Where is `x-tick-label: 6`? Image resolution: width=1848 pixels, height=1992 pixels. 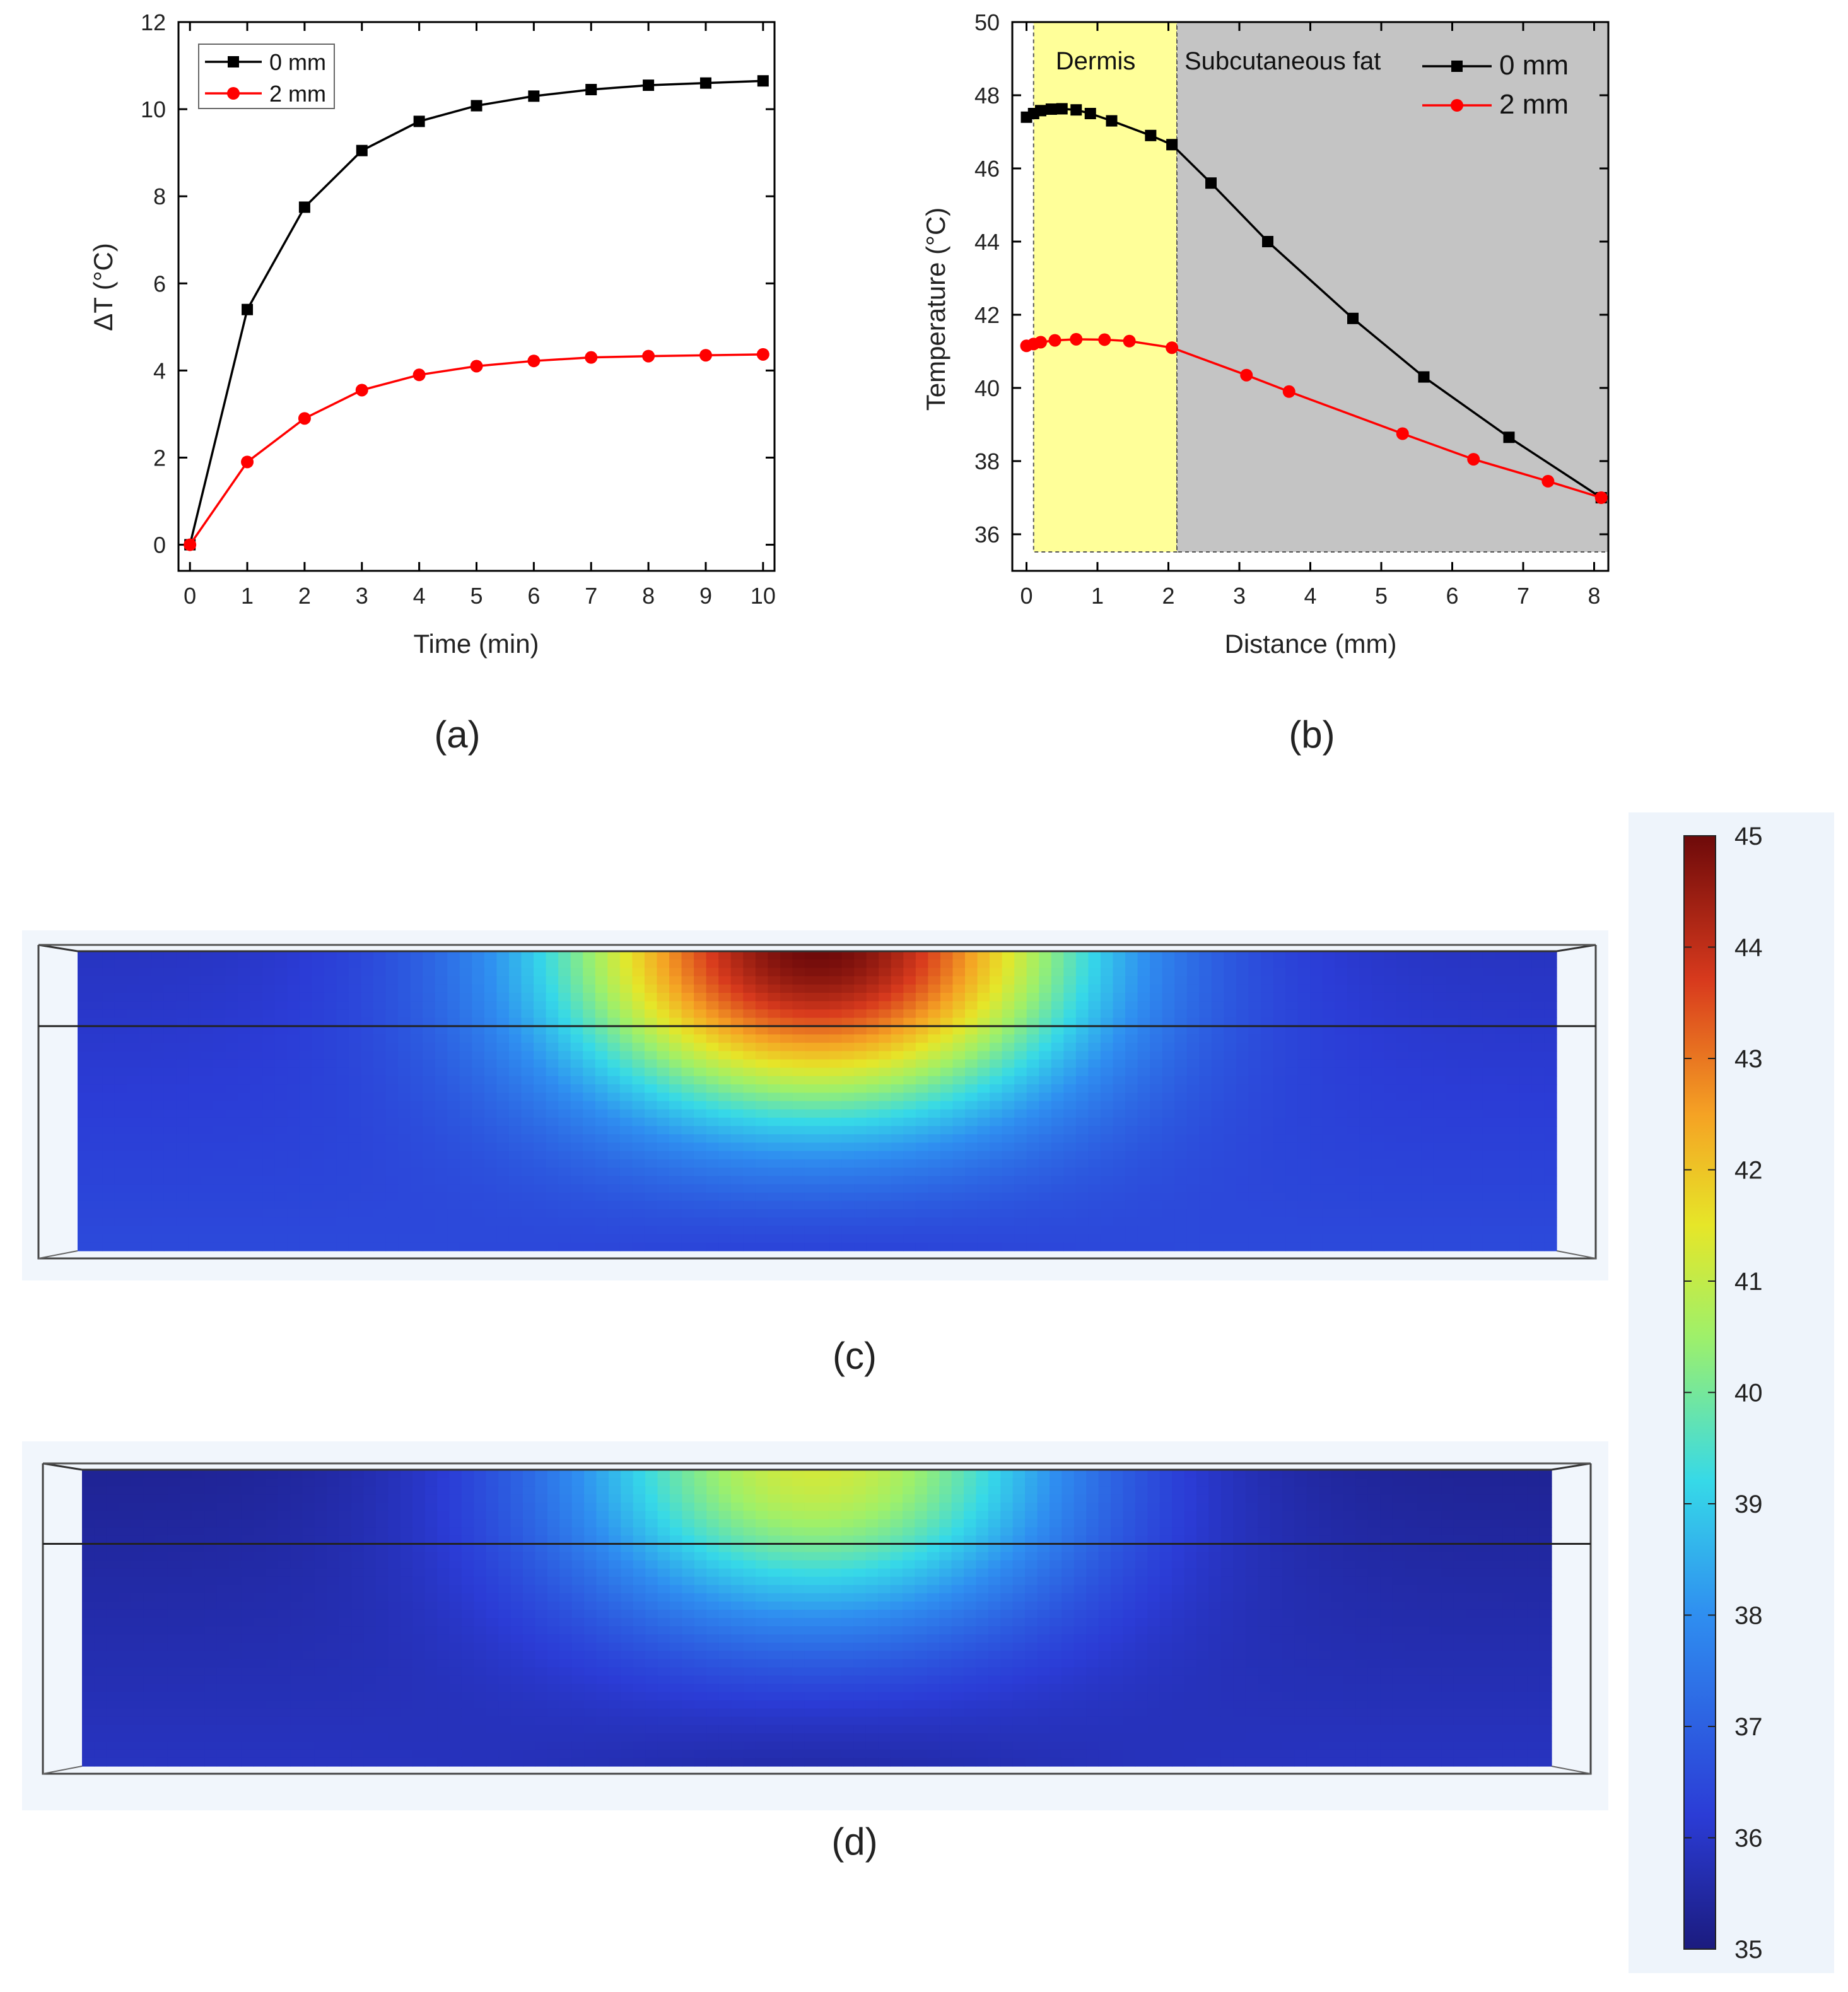 x-tick-label: 6 is located at coordinates (533, 596).